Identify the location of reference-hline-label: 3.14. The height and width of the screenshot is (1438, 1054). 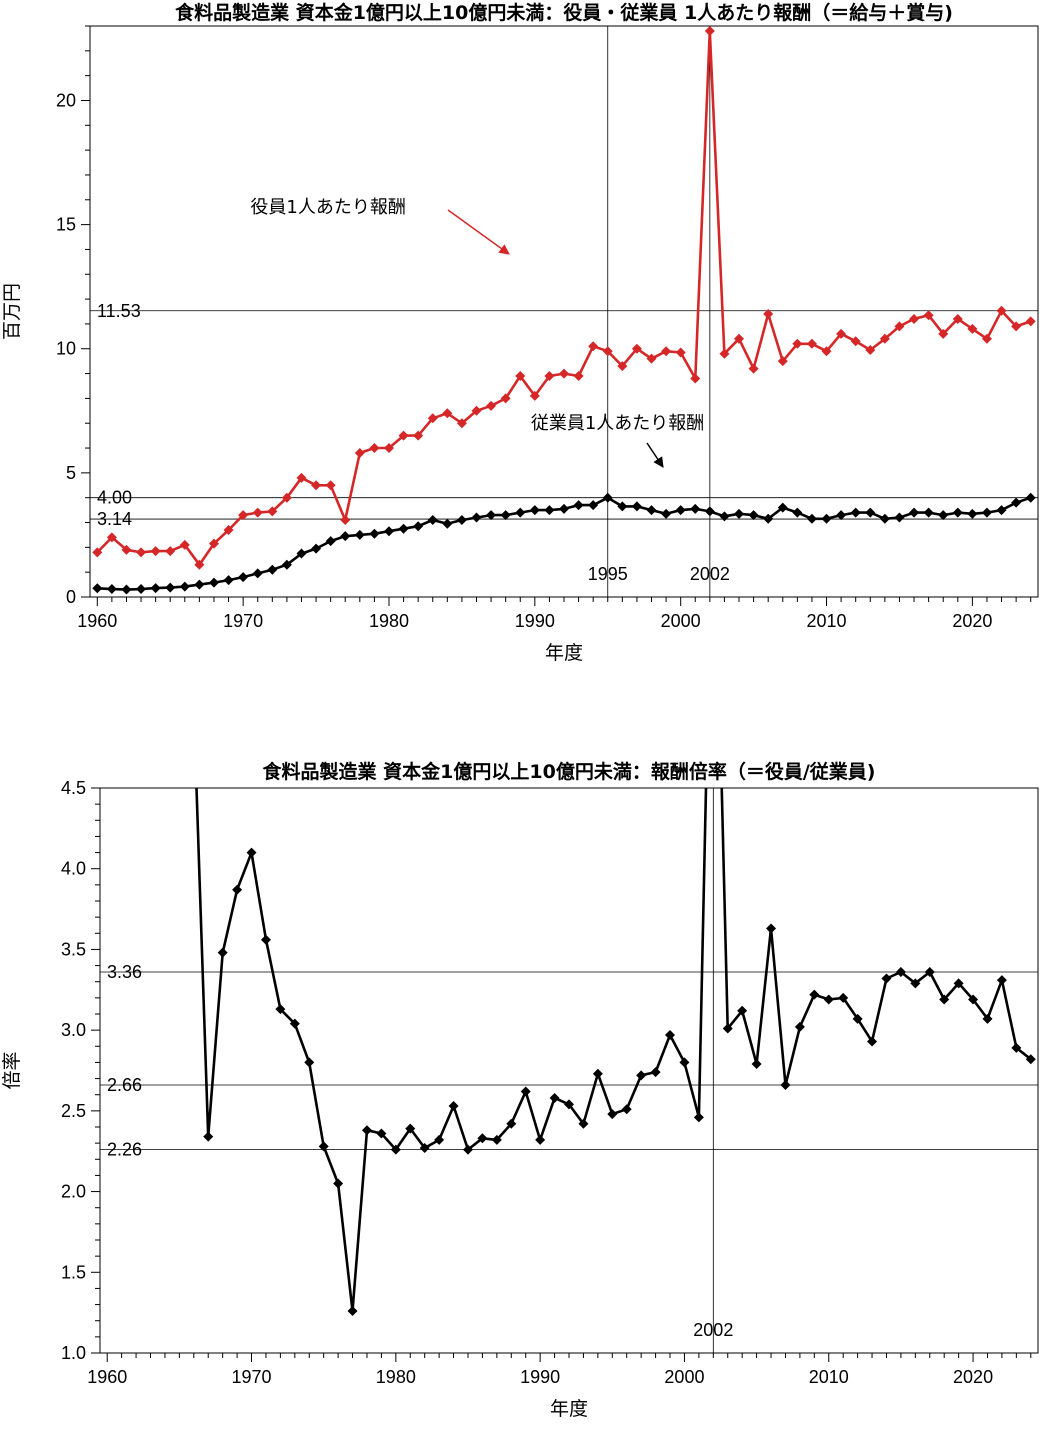
(114, 519).